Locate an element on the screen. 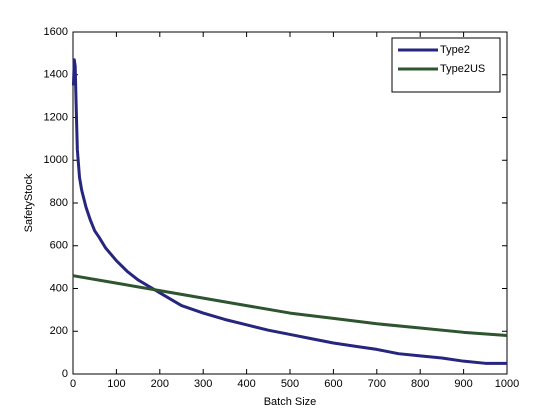 Image resolution: width=560 pixels, height=420 pixels. y-tick-label: 200 is located at coordinates (59, 331).